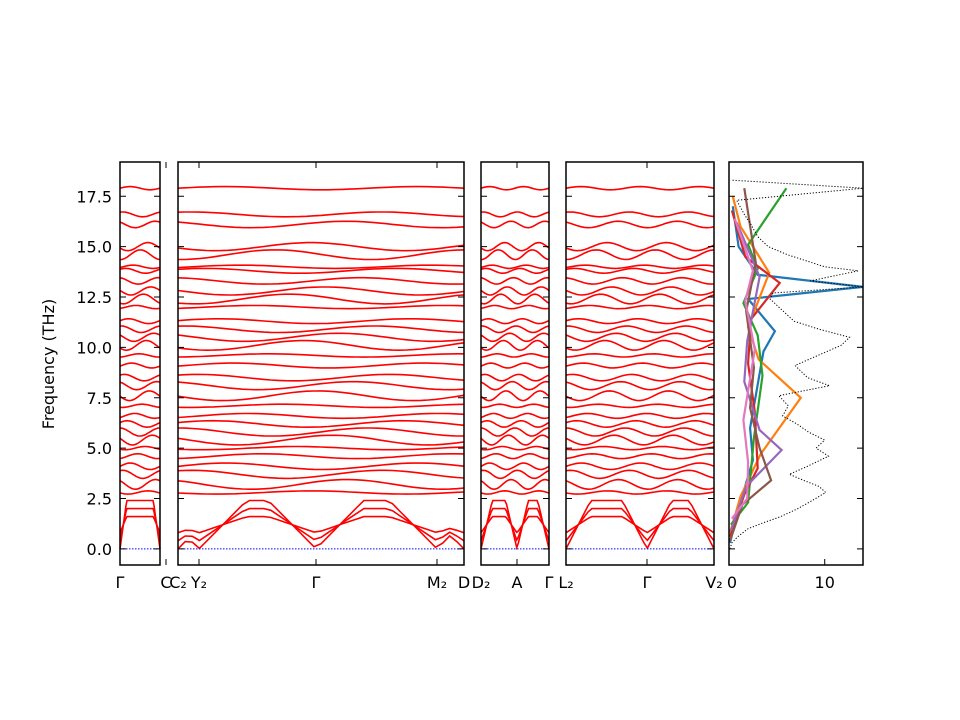 Image resolution: width=960 pixels, height=720 pixels. I want to click on band-panel-l2-gamma-v2: L₂ Γ V₂, so click(640, 376).